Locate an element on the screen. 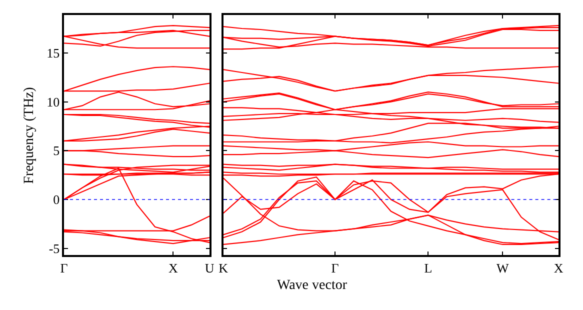  y-axis-title: Frequency (THz) is located at coordinates (29, 135).